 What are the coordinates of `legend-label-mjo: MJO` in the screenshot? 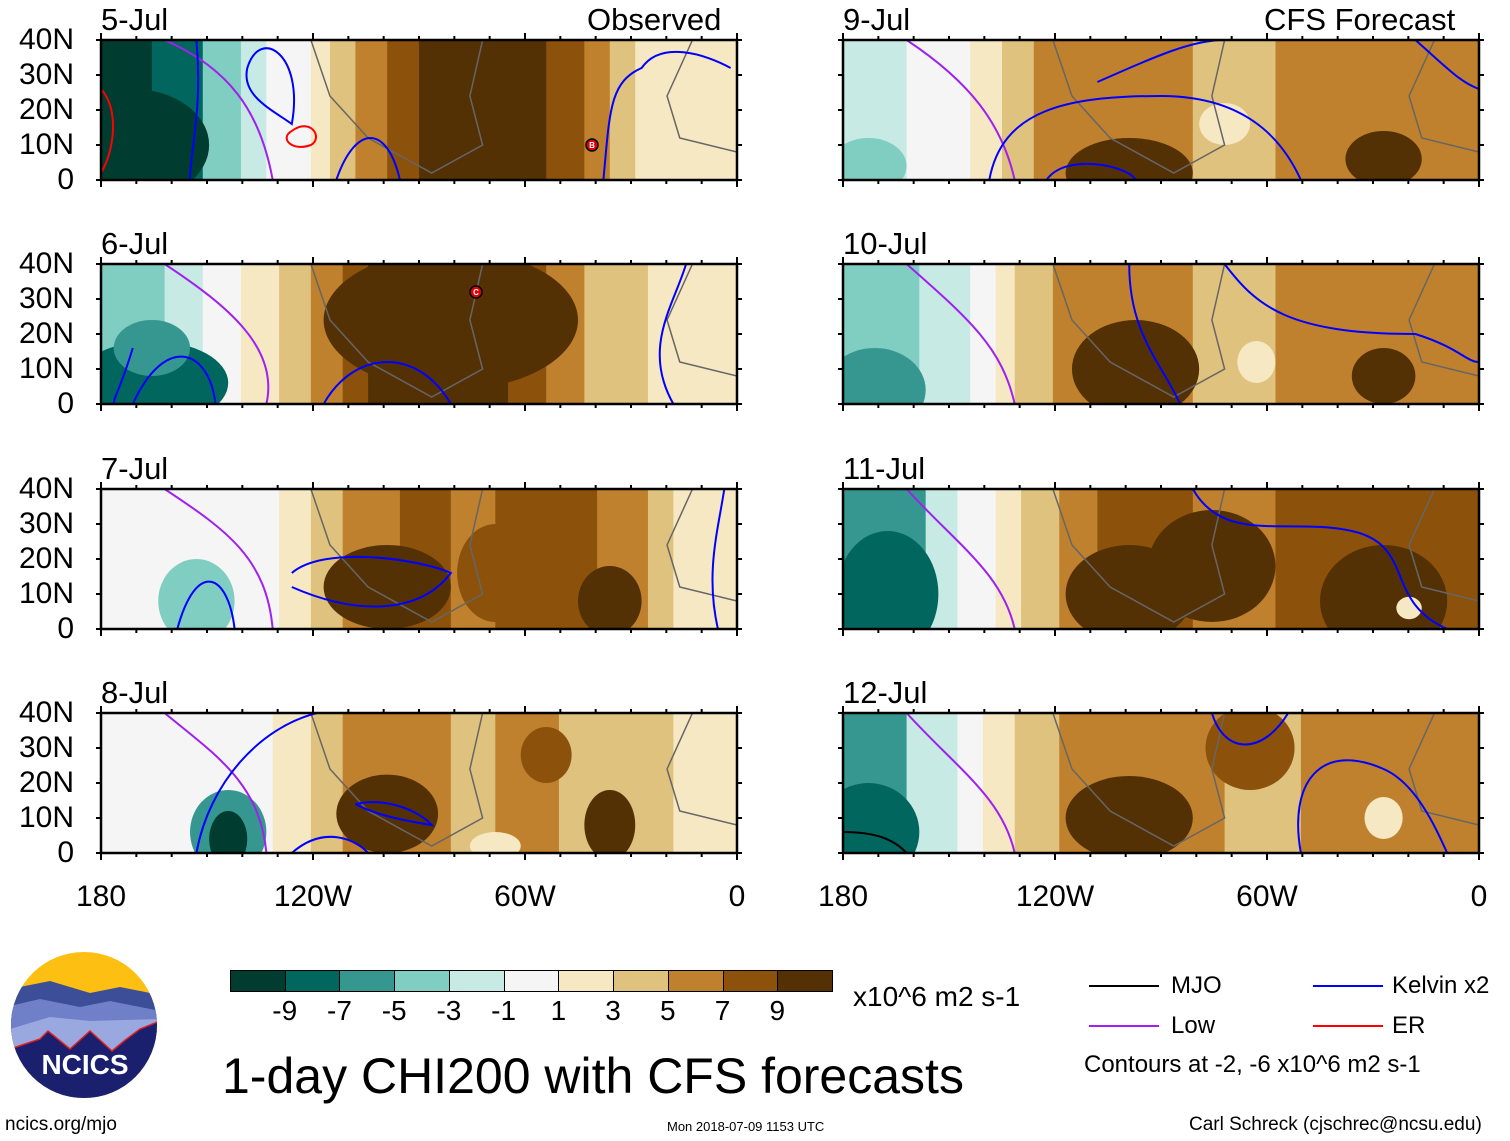 It's located at (1196, 985).